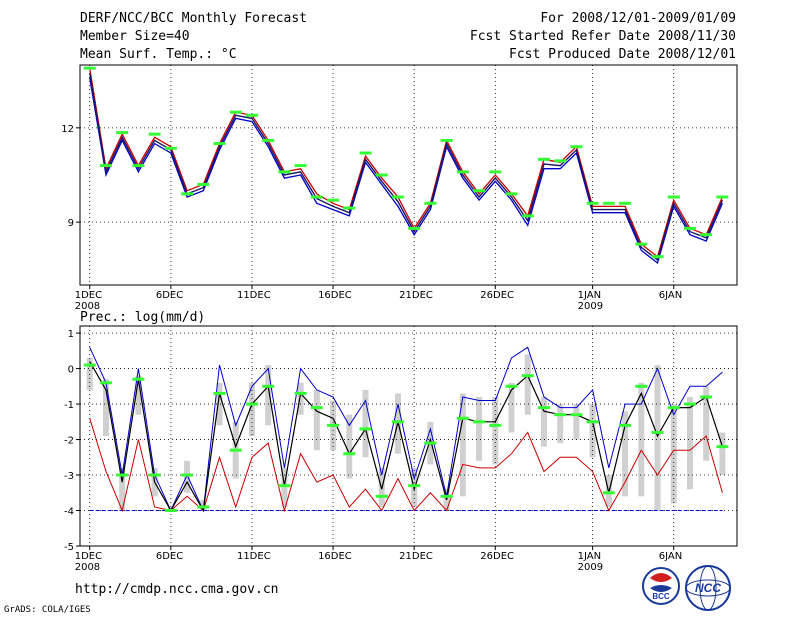 Image resolution: width=800 pixels, height=618 pixels. Describe the element at coordinates (67, 129) in the screenshot. I see `y-tick-label: 12` at that location.